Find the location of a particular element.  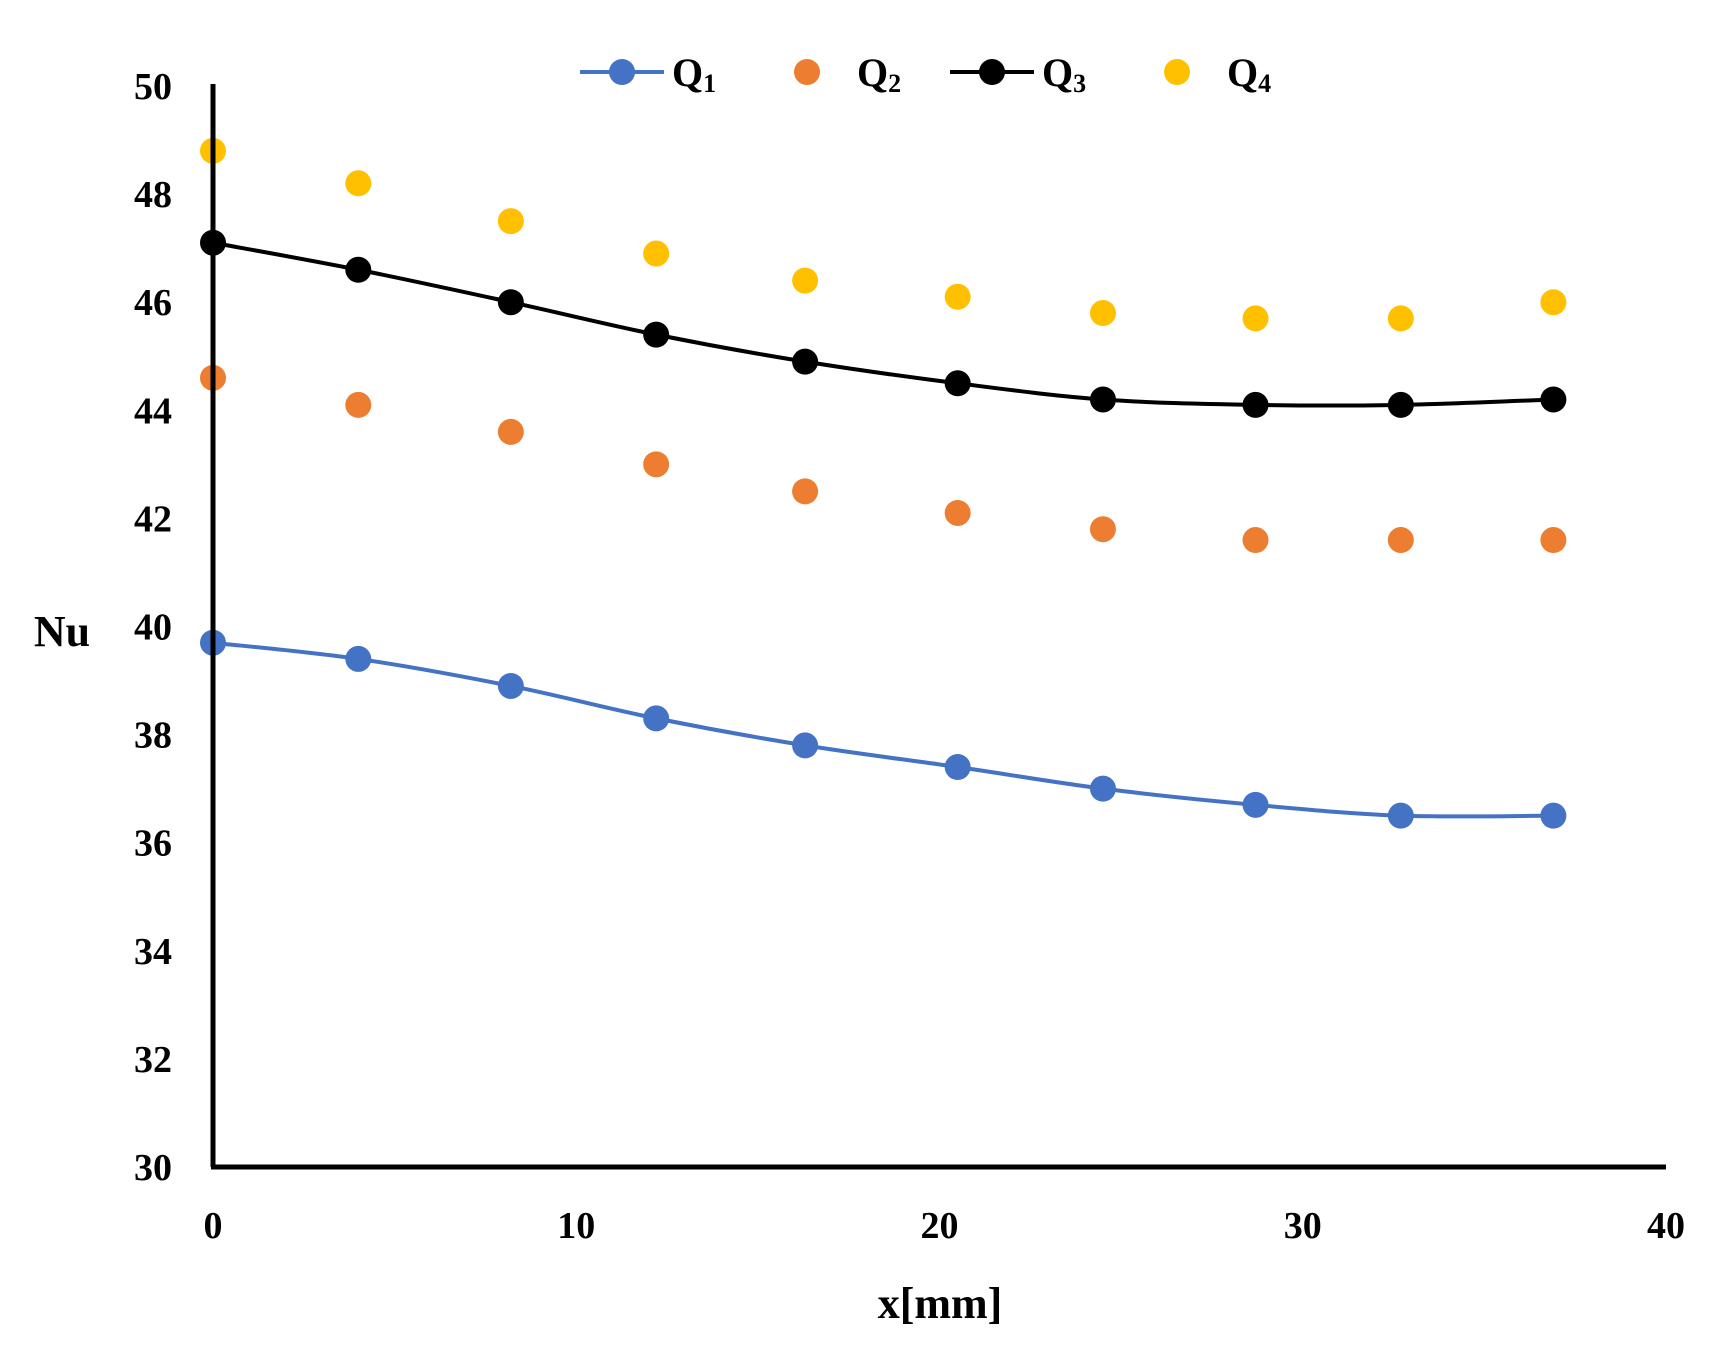

y-tick-label: 48 is located at coordinates (153, 195).